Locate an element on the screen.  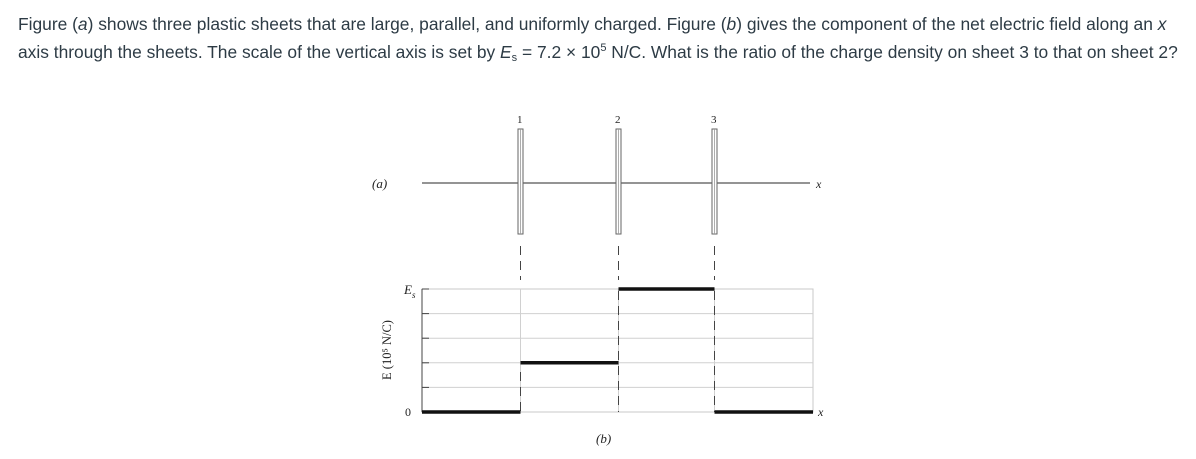
y-axis-label: E (10⁵ N/C) is located at coordinates (387, 350).